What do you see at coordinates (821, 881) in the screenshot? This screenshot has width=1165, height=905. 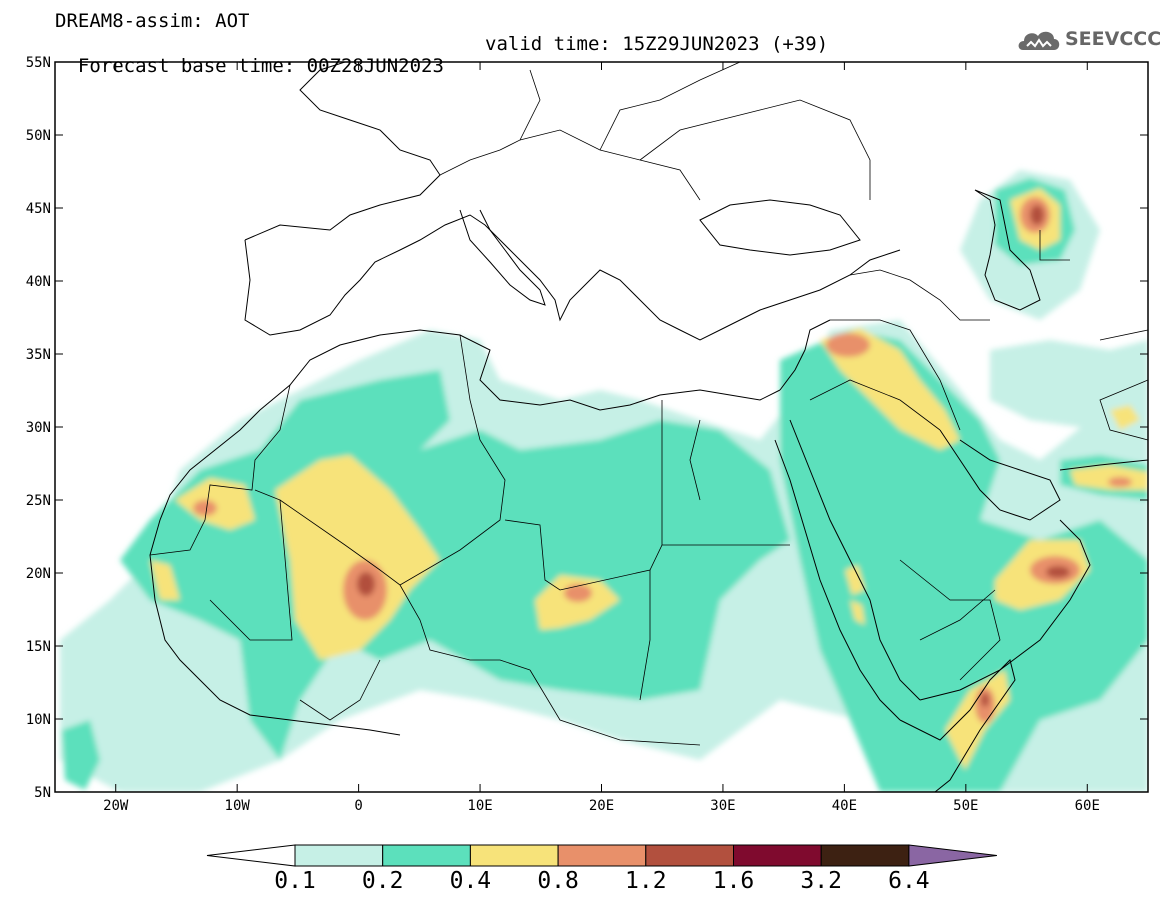 I see `colorbar-level-label: 3.2` at bounding box center [821, 881].